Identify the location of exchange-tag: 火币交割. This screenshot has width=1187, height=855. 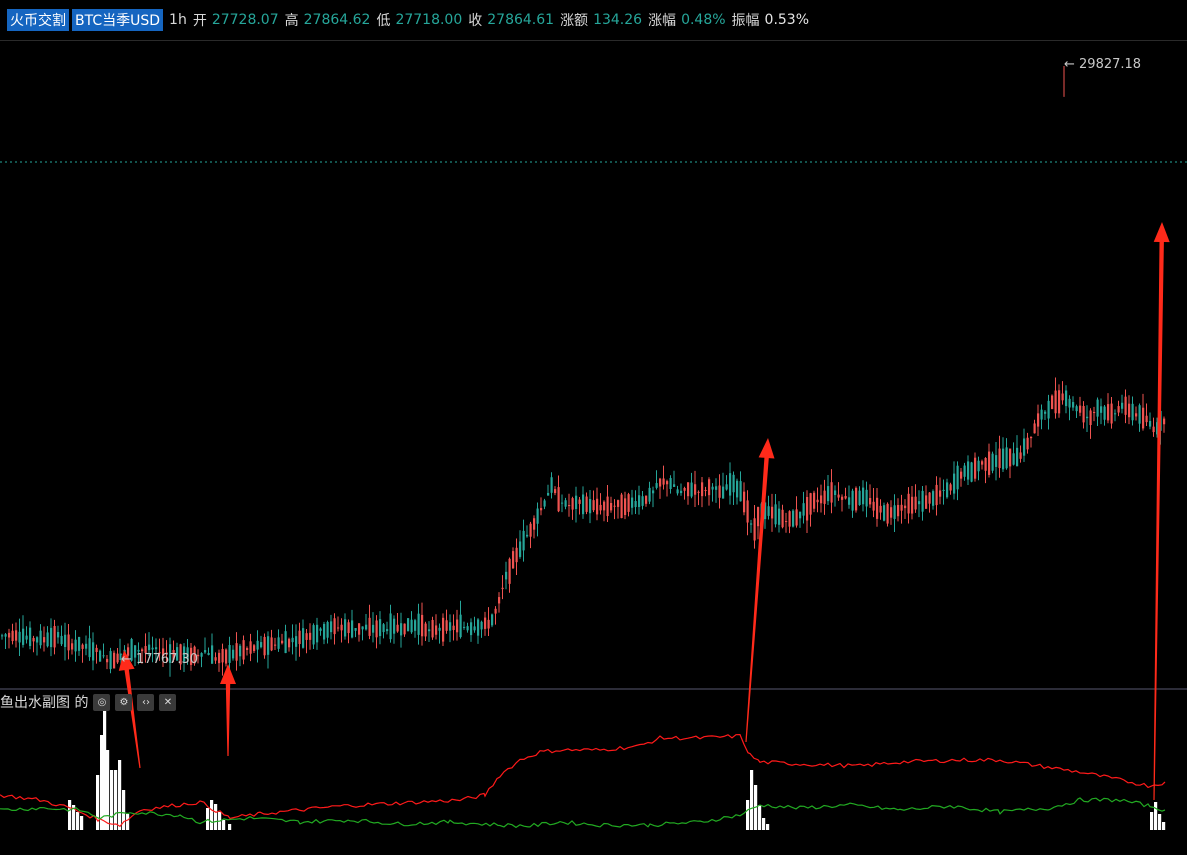
(38, 20).